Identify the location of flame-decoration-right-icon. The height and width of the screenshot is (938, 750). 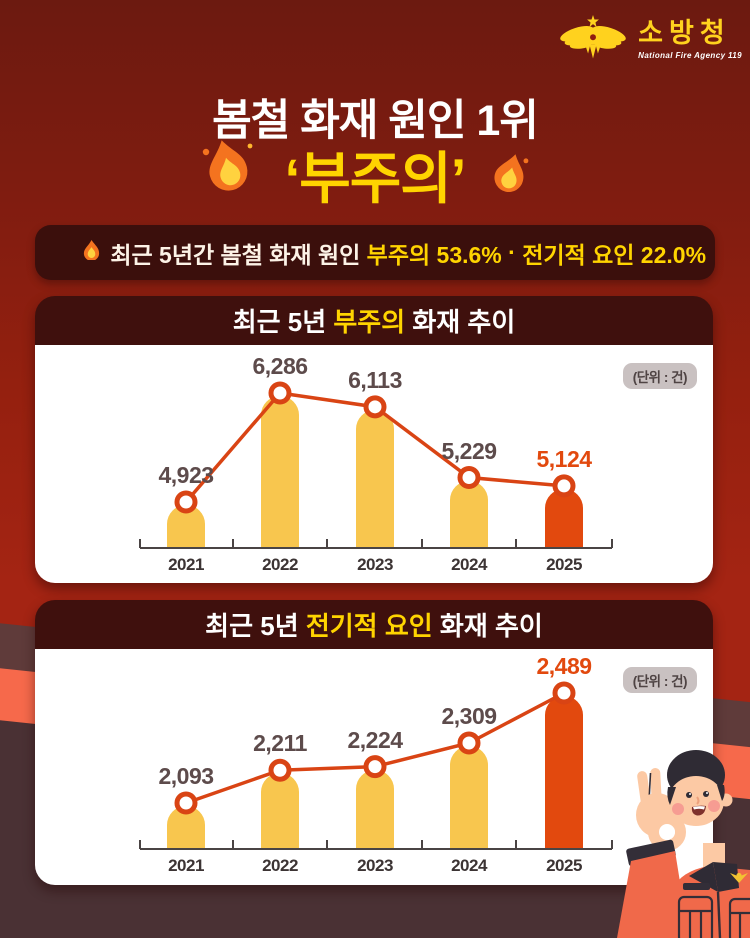
(510, 175).